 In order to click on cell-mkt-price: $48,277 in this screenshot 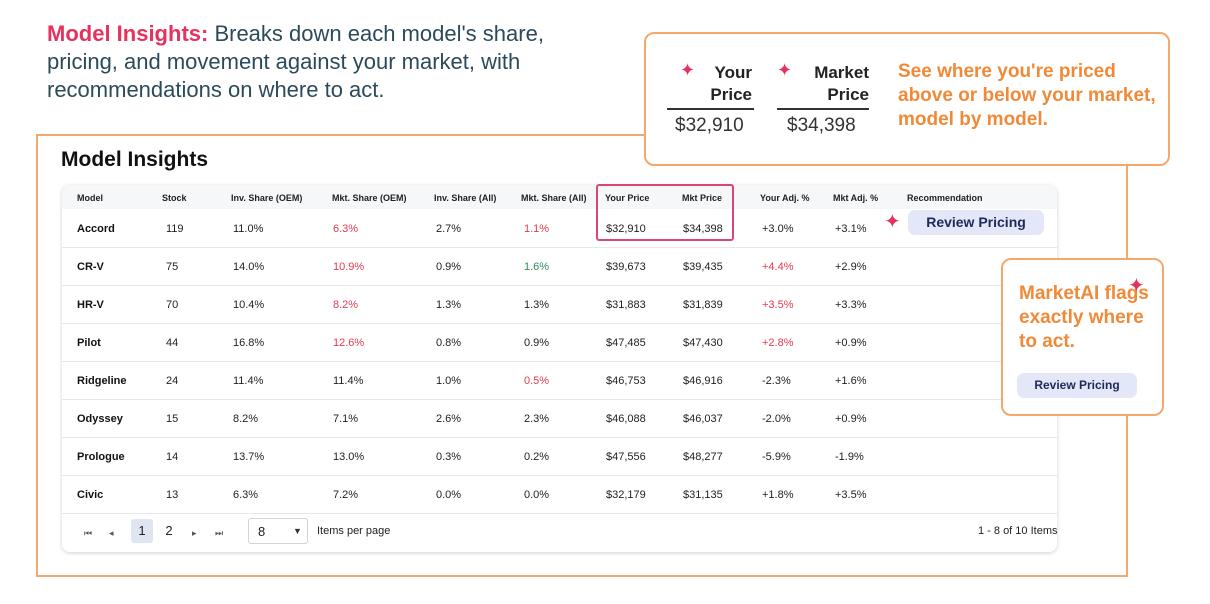, I will do `click(703, 457)`.